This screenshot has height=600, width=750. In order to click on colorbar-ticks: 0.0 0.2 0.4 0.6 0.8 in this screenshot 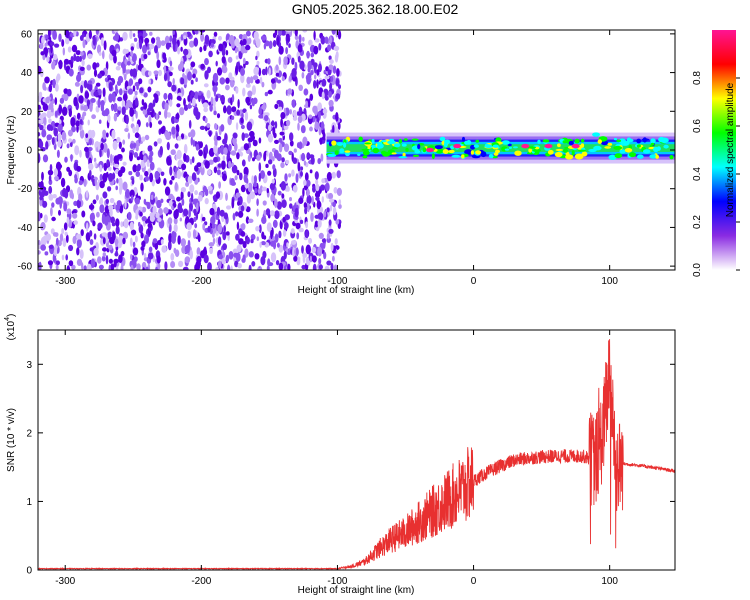, I will do `click(716, 174)`.